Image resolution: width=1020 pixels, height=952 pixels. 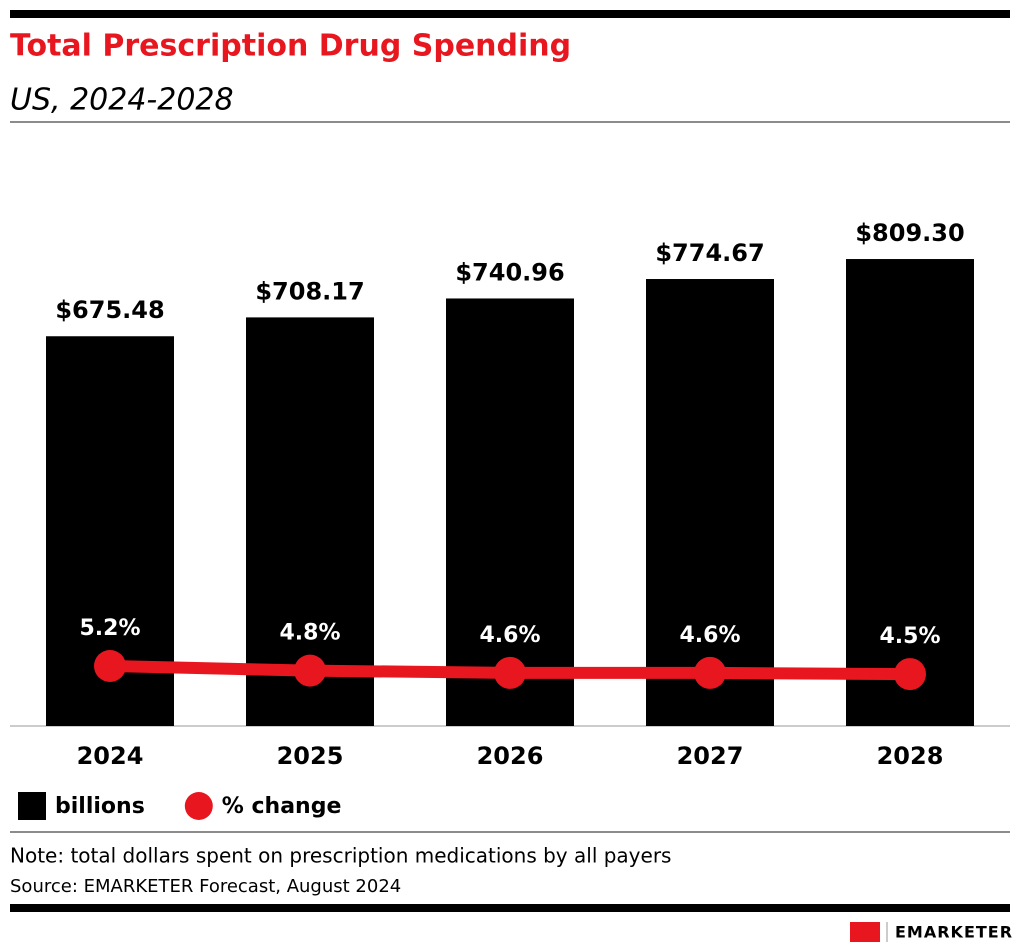 What do you see at coordinates (954, 932) in the screenshot?
I see `logo-text: EMARKETER` at bounding box center [954, 932].